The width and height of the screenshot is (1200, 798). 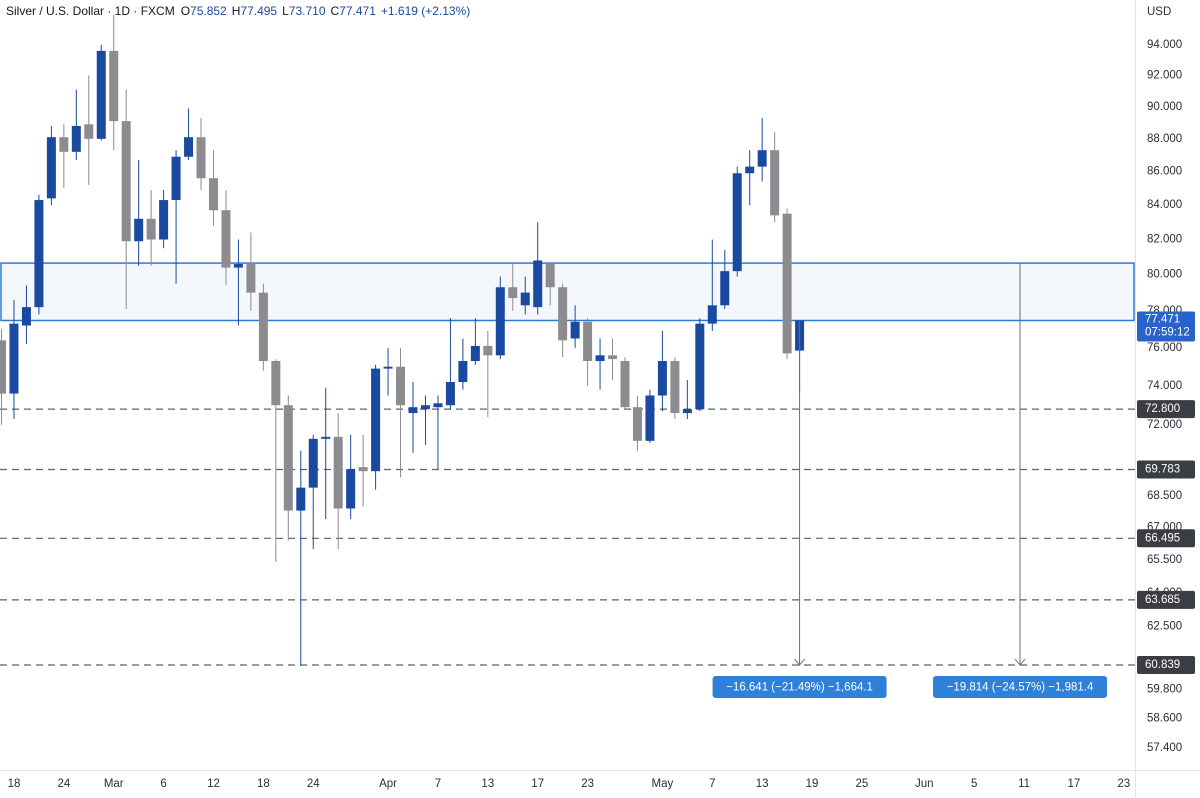 What do you see at coordinates (663, 784) in the screenshot?
I see `x-tick-label: May` at bounding box center [663, 784].